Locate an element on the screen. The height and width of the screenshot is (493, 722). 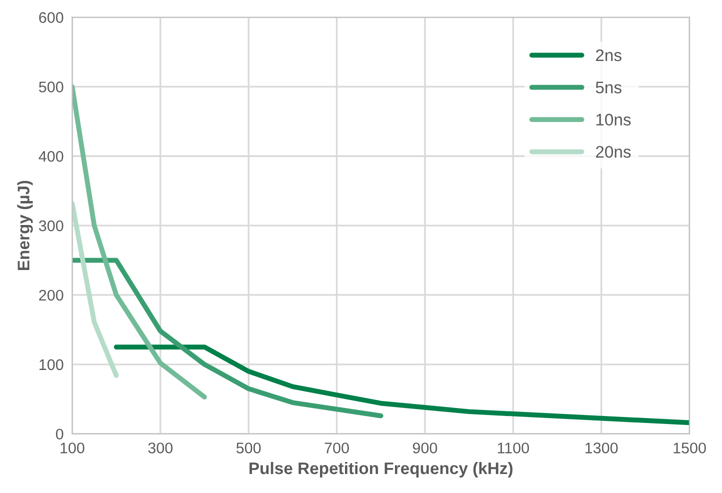
legend-label: 10ns is located at coordinates (613, 120).